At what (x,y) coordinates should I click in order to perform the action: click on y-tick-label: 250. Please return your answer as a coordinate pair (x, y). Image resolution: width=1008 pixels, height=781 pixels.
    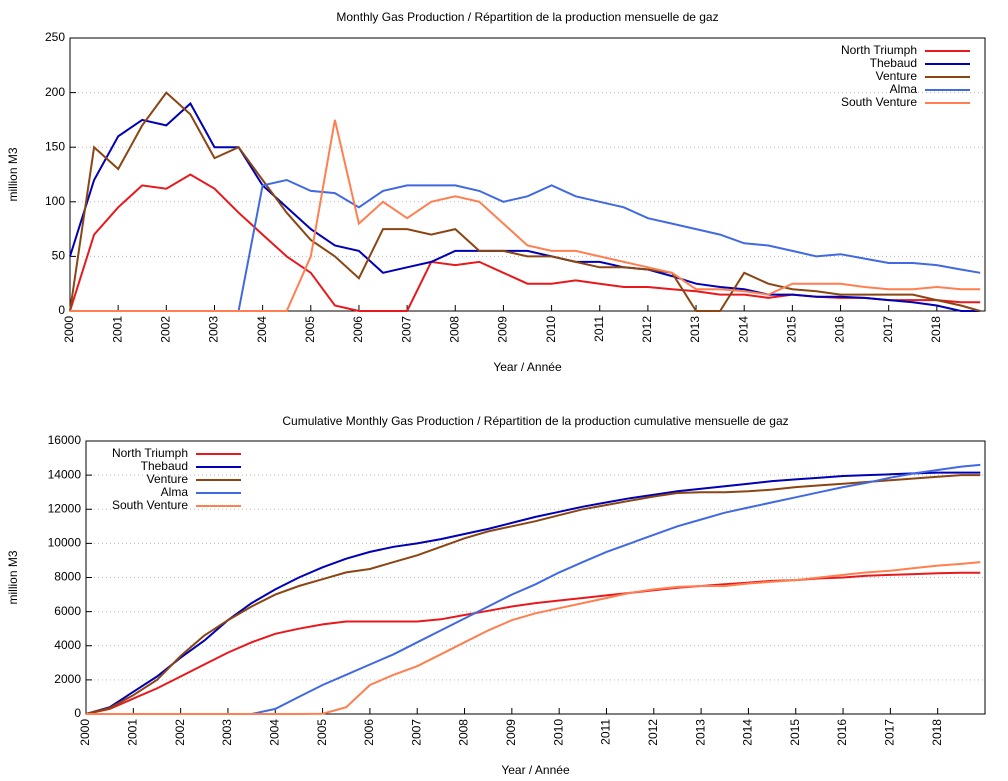
    Looking at the image, I should click on (55, 37).